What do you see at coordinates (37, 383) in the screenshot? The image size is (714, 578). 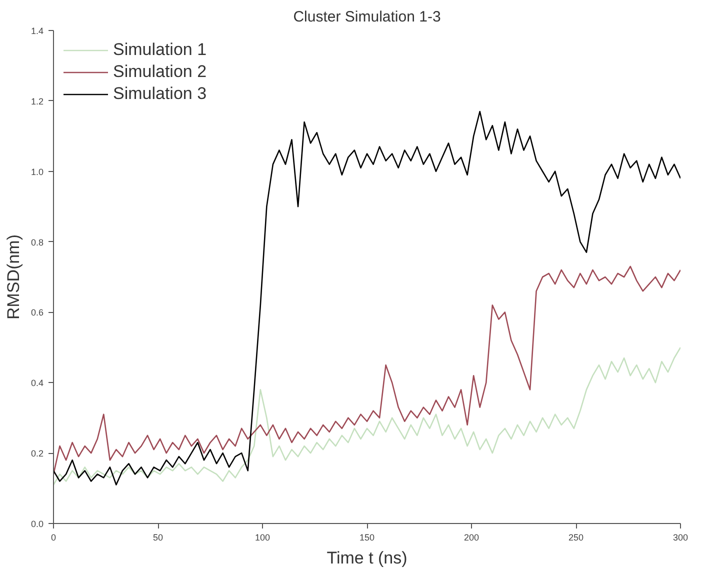 I see `y-tick-label: 0.4` at bounding box center [37, 383].